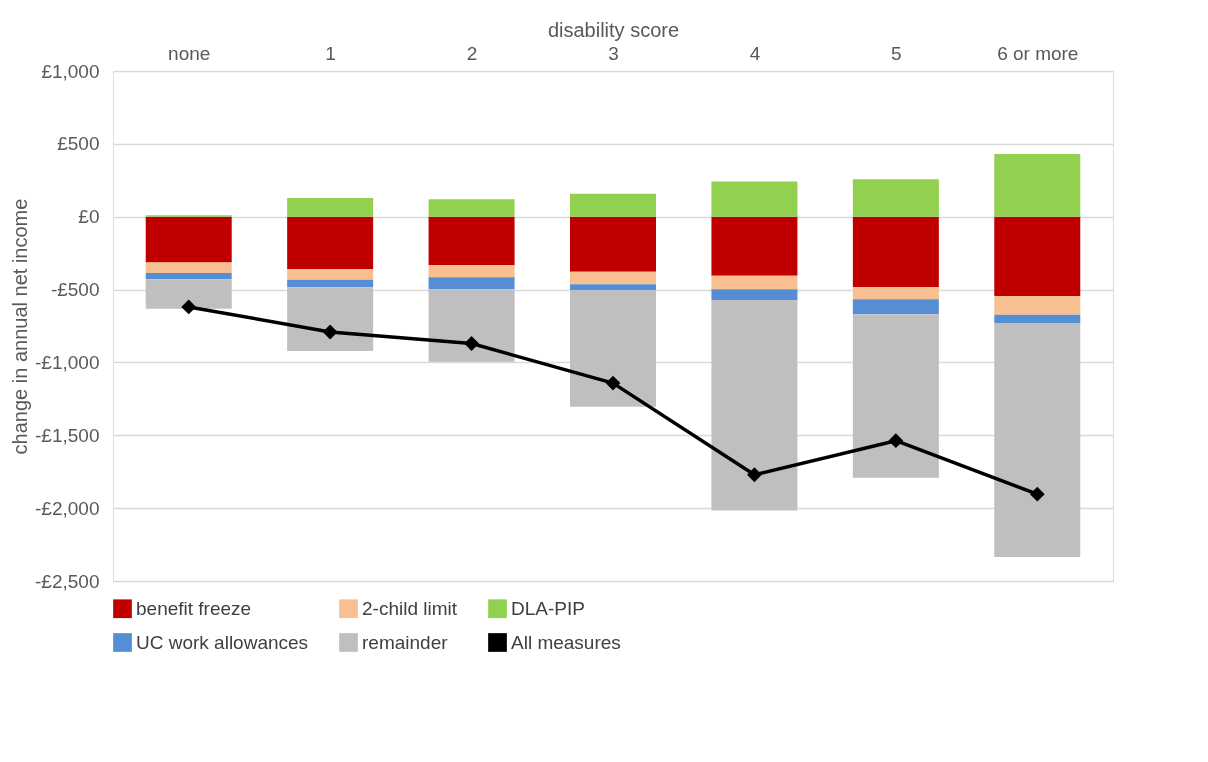  Describe the element at coordinates (67, 508) in the screenshot. I see `y-tick-label: -£2,000` at that location.